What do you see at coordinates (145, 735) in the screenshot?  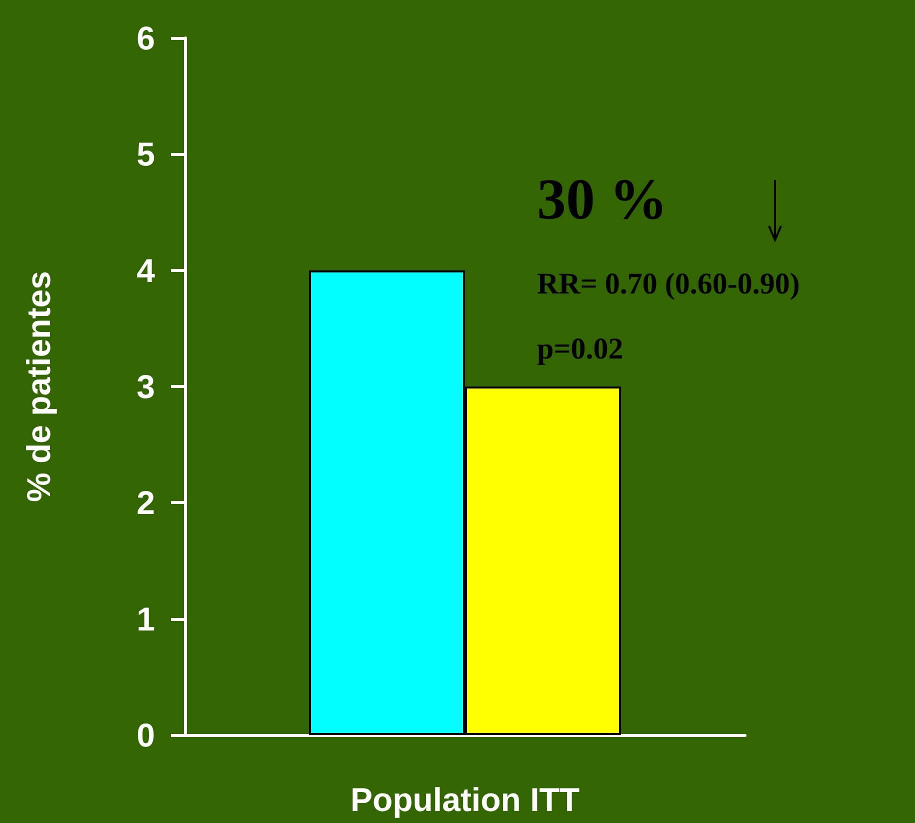 I see `y-tick-label: 0` at bounding box center [145, 735].